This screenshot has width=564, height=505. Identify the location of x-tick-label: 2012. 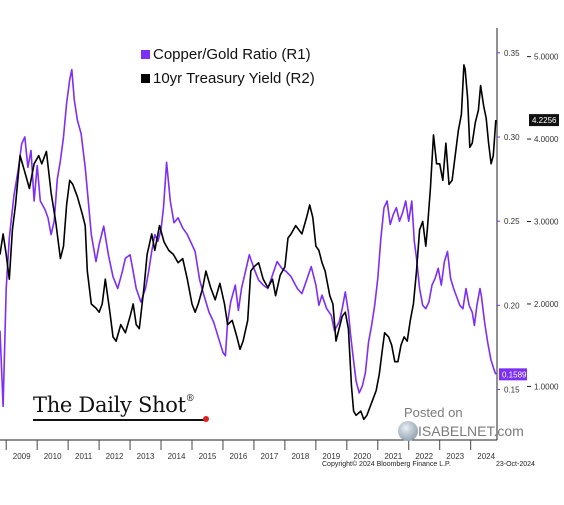
(115, 456).